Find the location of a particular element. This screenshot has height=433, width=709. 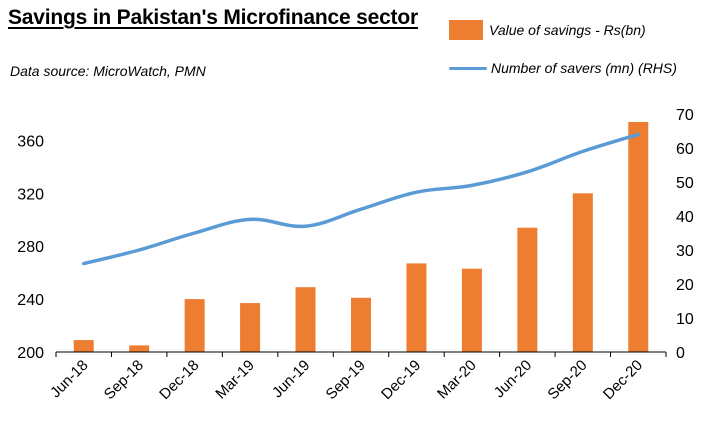

x-tick-label-Sep-18: Sep-18 is located at coordinates (124, 380).